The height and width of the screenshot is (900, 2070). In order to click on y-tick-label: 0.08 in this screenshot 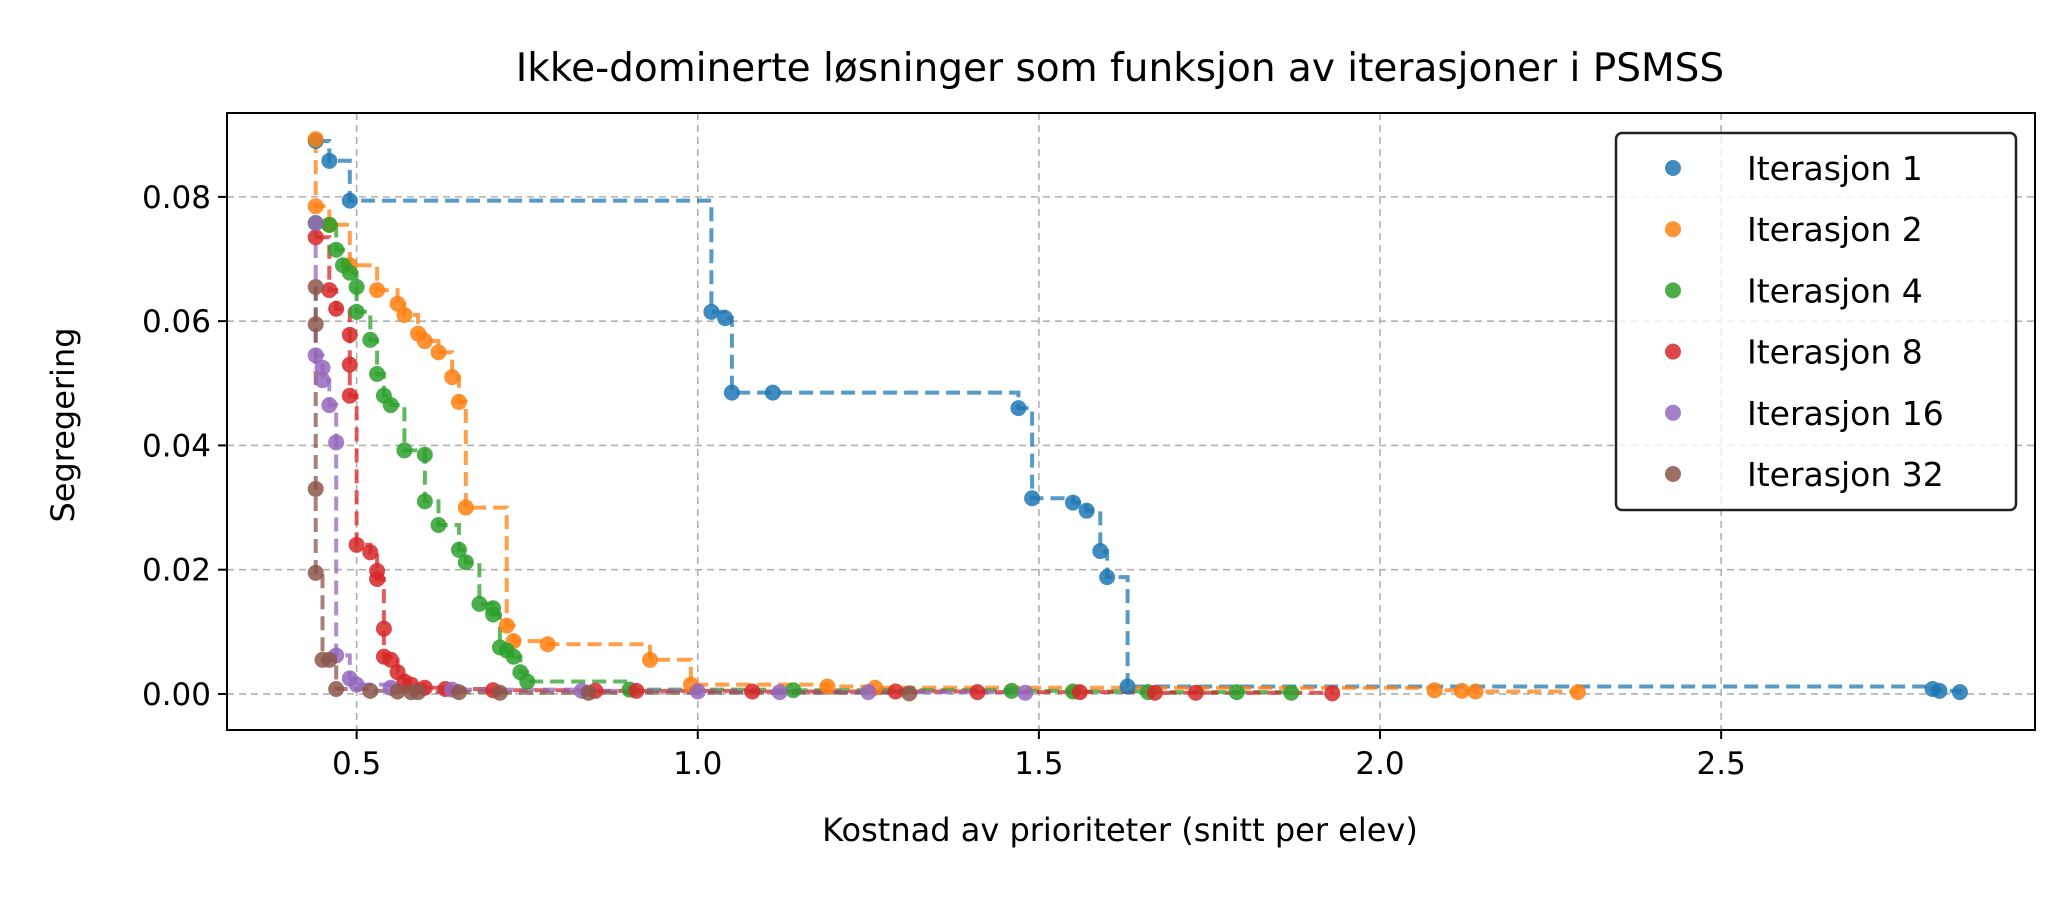, I will do `click(176, 198)`.